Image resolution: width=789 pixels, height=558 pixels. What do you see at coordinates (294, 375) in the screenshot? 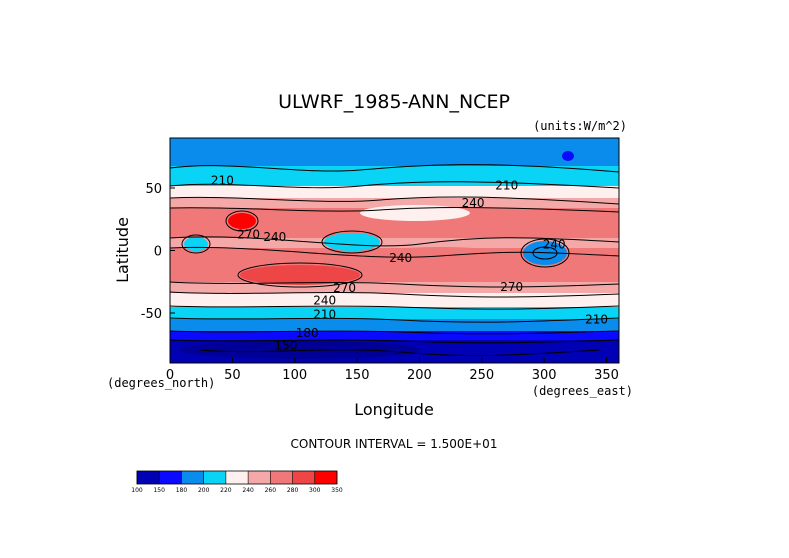
I see `x-tick-label: 100` at bounding box center [294, 375].